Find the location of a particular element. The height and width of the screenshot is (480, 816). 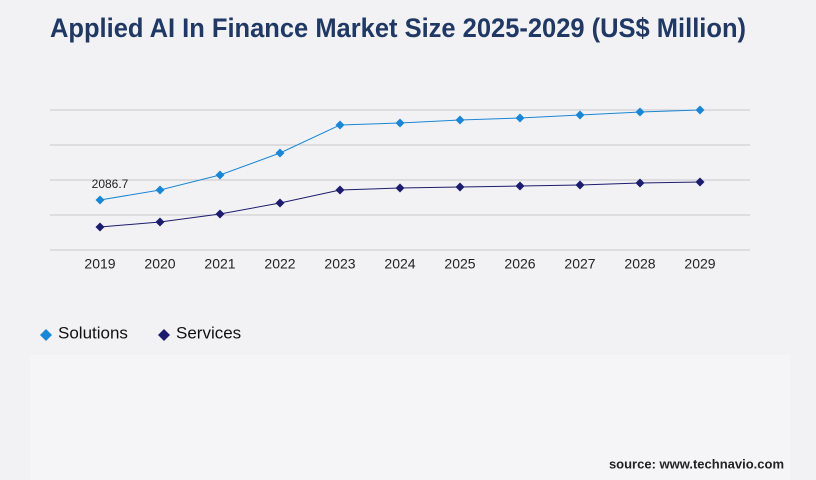

x-tick-label: 2029 is located at coordinates (699, 264).